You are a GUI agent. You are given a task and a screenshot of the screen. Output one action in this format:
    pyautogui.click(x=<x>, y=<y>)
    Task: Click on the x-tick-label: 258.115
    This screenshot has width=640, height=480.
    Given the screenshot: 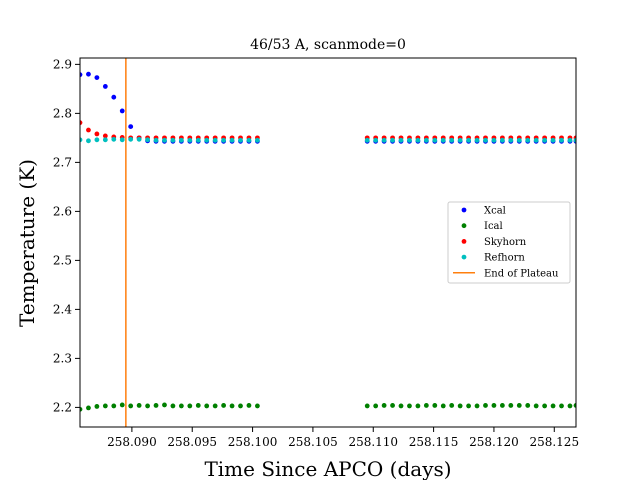 What is the action you would take?
    pyautogui.click(x=434, y=442)
    